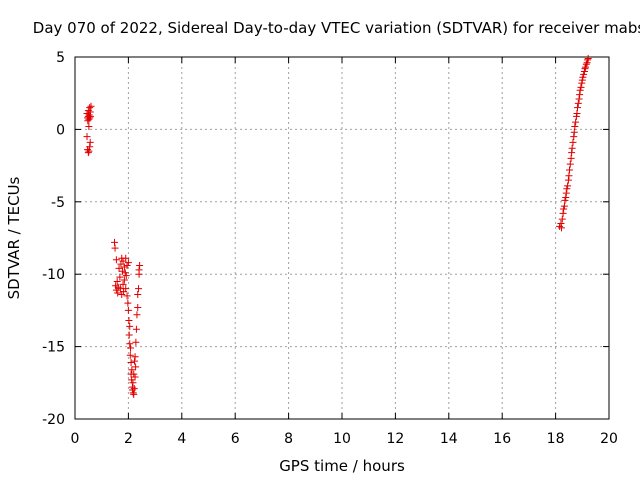 The image size is (640, 480). Describe the element at coordinates (53, 239) in the screenshot. I see `y-tick-labels: -20 -15 -10 -5 0 5` at that location.